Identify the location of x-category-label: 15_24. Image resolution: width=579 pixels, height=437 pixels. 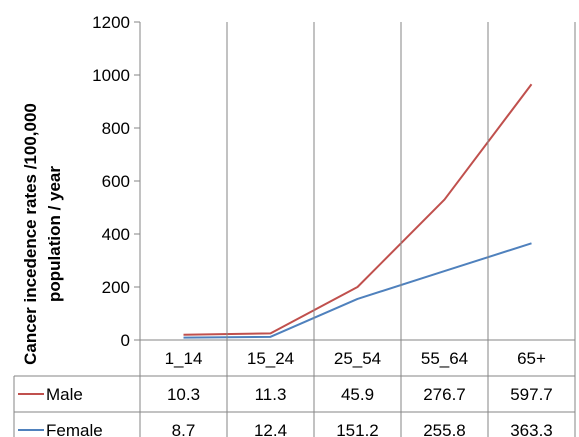
(270, 358).